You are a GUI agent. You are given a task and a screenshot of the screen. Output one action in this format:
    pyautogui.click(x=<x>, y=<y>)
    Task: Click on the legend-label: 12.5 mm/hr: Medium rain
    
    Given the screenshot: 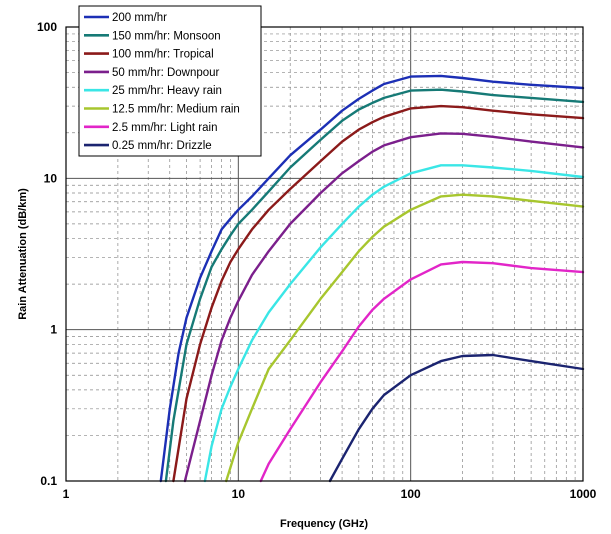 What is the action you would take?
    pyautogui.click(x=176, y=110)
    